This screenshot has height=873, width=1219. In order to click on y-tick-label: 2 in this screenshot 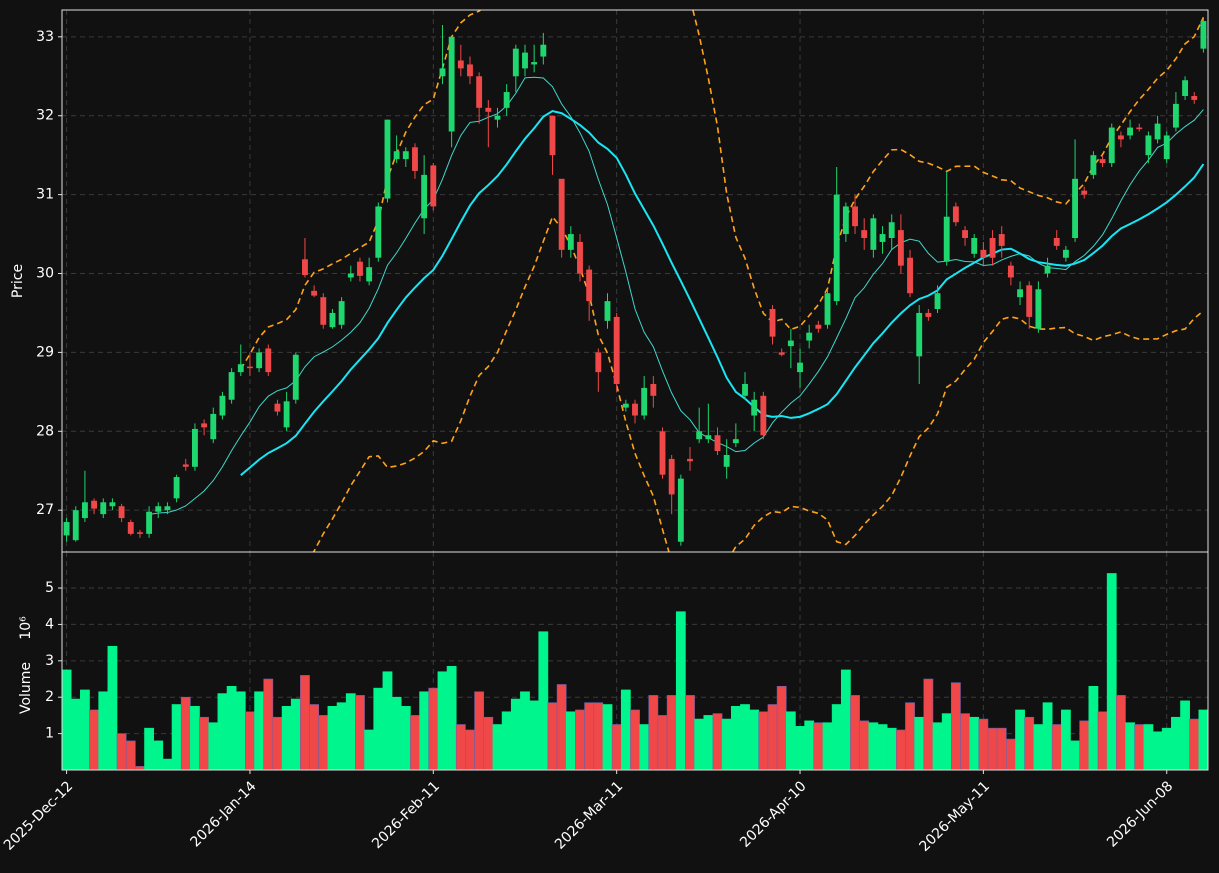, I will do `click(49, 697)`.